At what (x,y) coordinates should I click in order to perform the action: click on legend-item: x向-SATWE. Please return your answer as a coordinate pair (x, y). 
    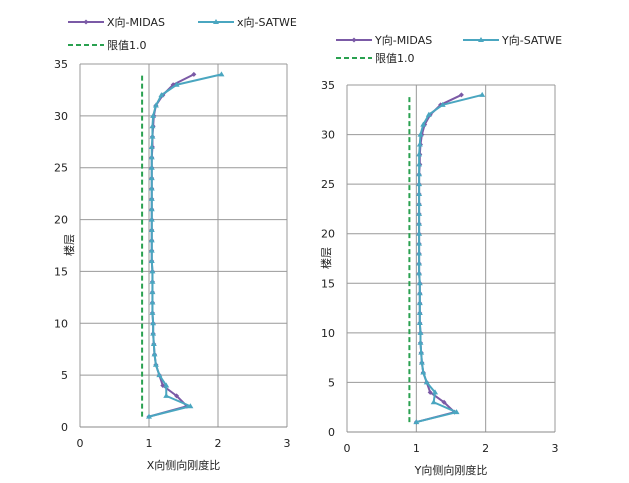
    Looking at the image, I should click on (247, 22).